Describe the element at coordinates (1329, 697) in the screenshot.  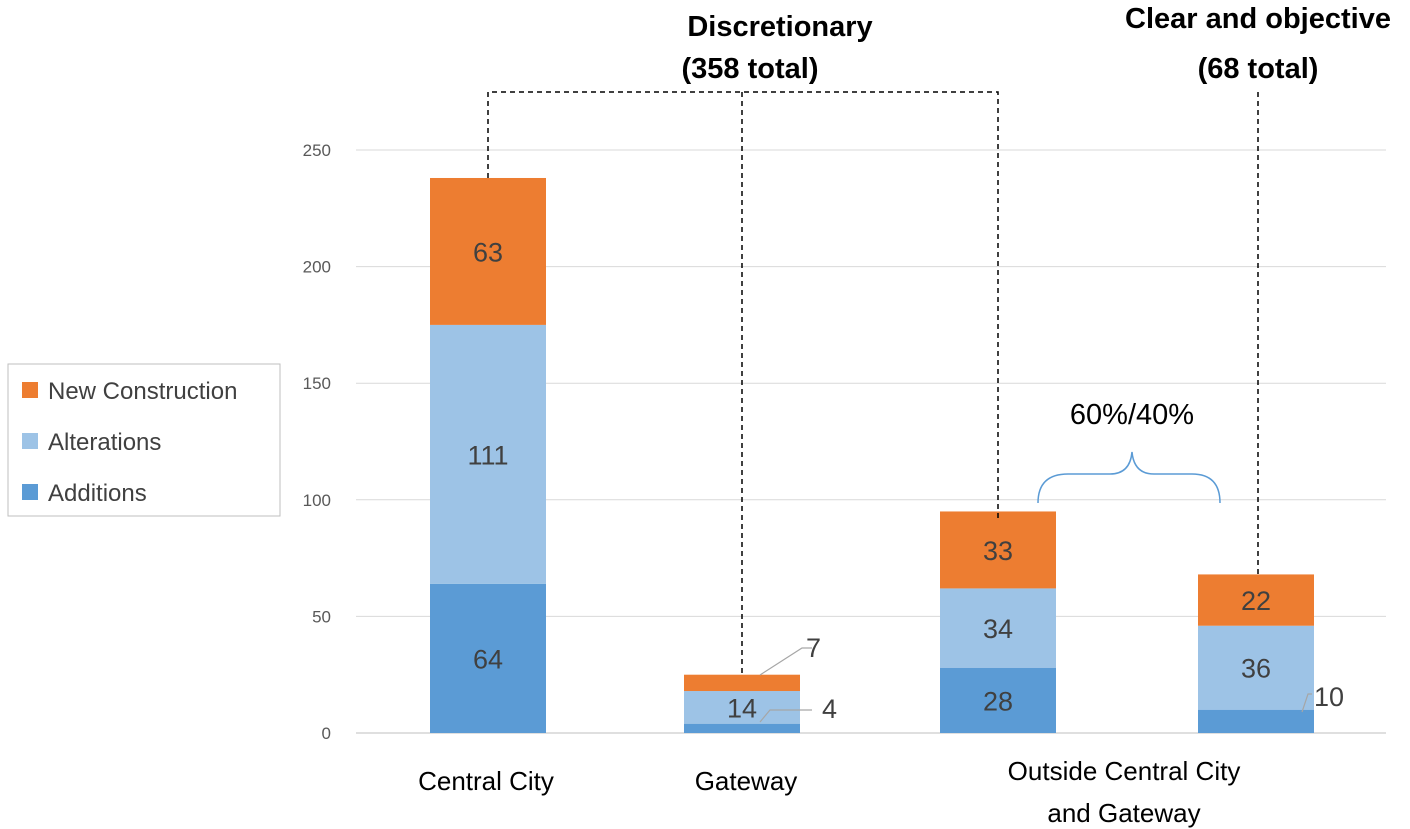
I see `data-label: 10` at that location.